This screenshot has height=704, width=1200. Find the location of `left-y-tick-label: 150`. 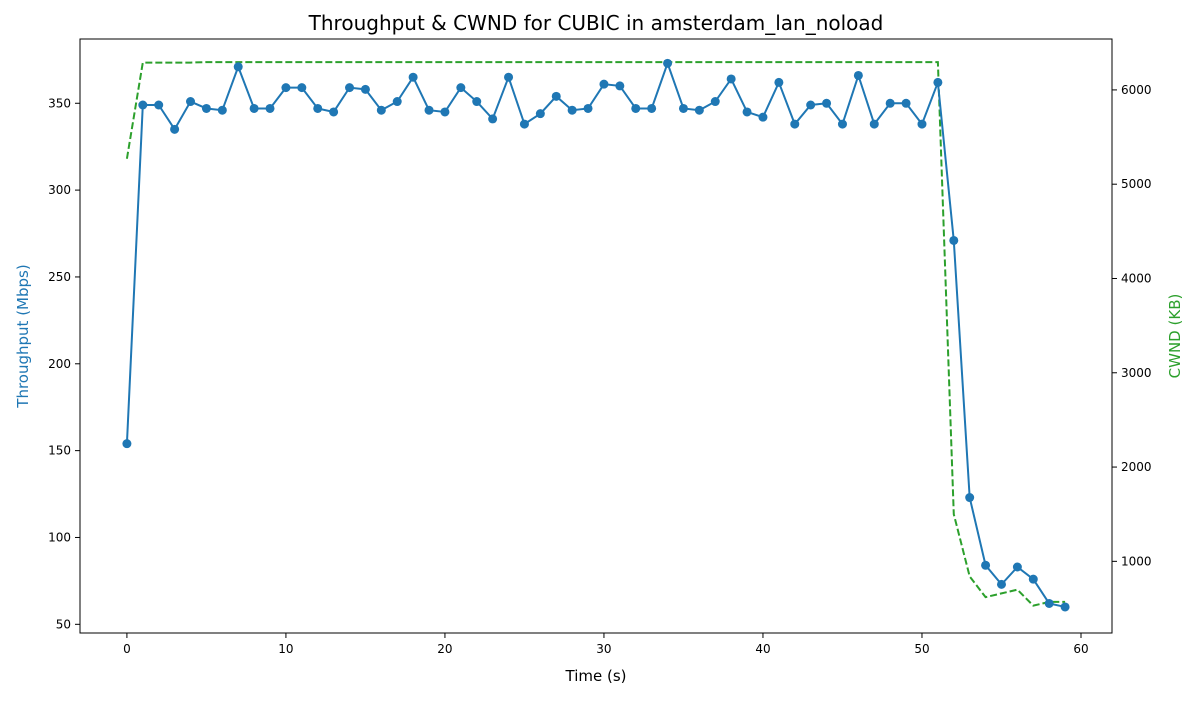

left-y-tick-label: 150 is located at coordinates (59, 451).